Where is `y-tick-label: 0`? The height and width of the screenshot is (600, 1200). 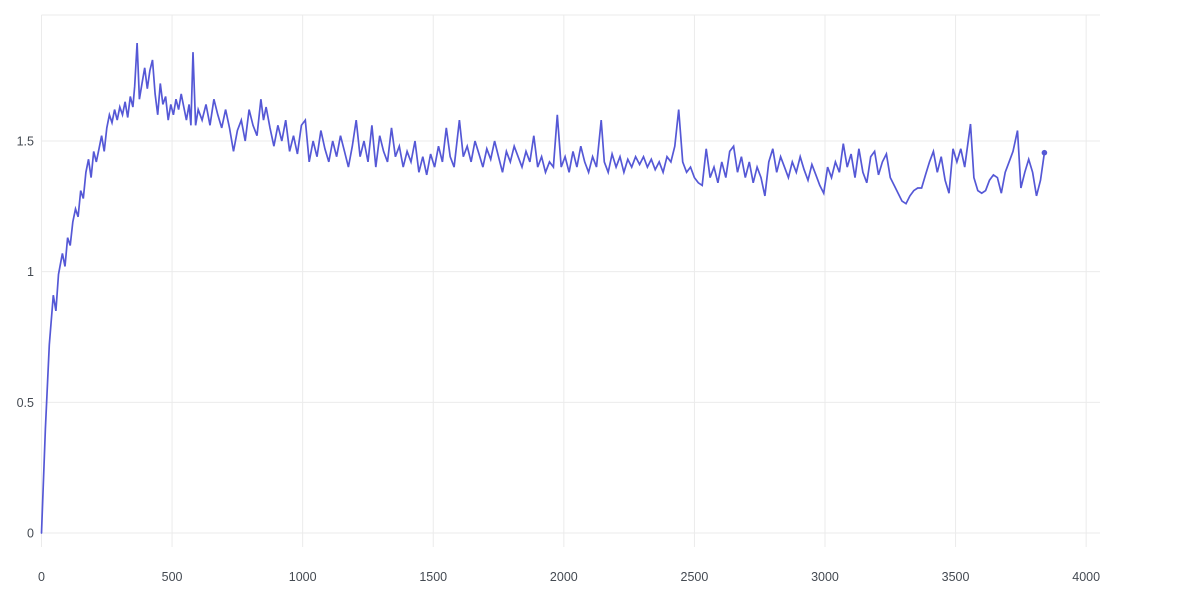 y-tick-label: 0 is located at coordinates (30, 534).